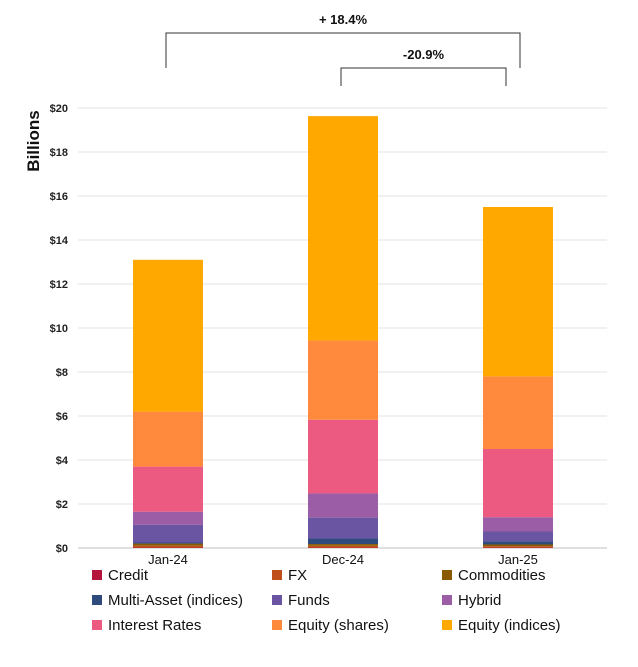  Describe the element at coordinates (176, 600) in the screenshot. I see `legend-label: Multi-Asset (indices)` at that location.